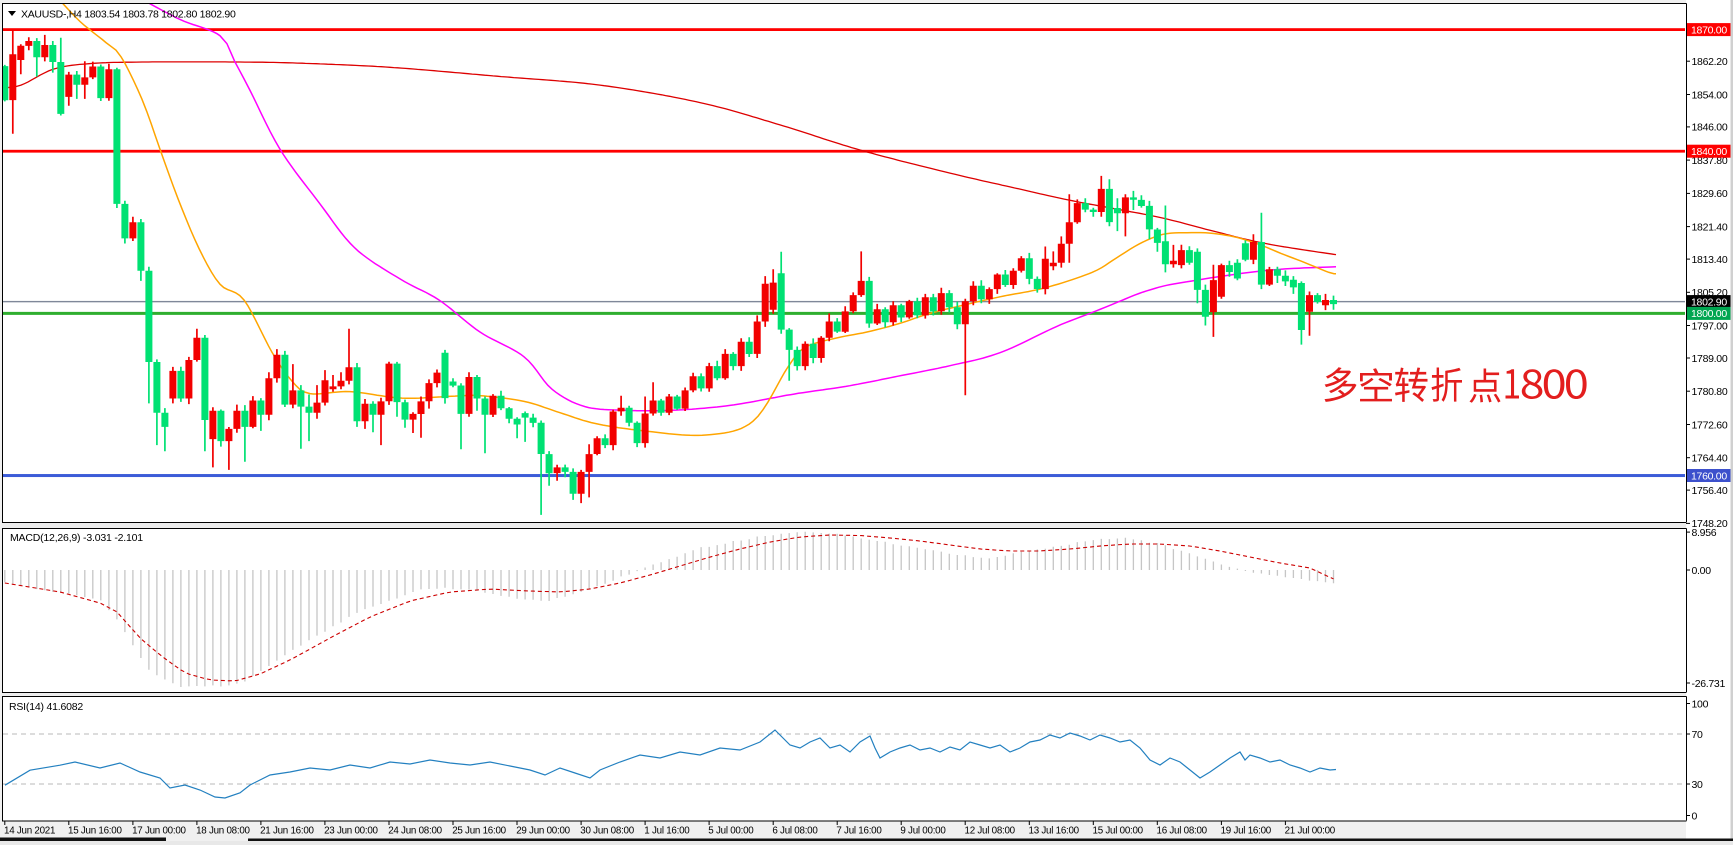  I want to click on svg-text: 6 Jul 08:00, so click(795, 831).